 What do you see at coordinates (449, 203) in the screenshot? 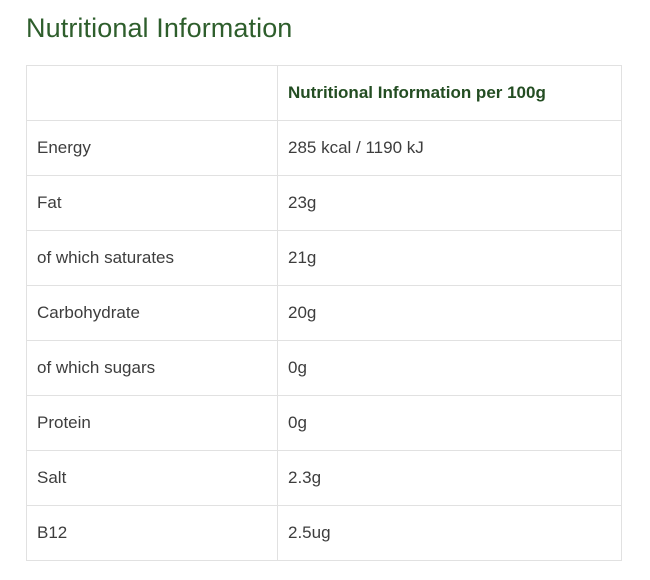
I see `nutrient-value: 23g` at bounding box center [449, 203].